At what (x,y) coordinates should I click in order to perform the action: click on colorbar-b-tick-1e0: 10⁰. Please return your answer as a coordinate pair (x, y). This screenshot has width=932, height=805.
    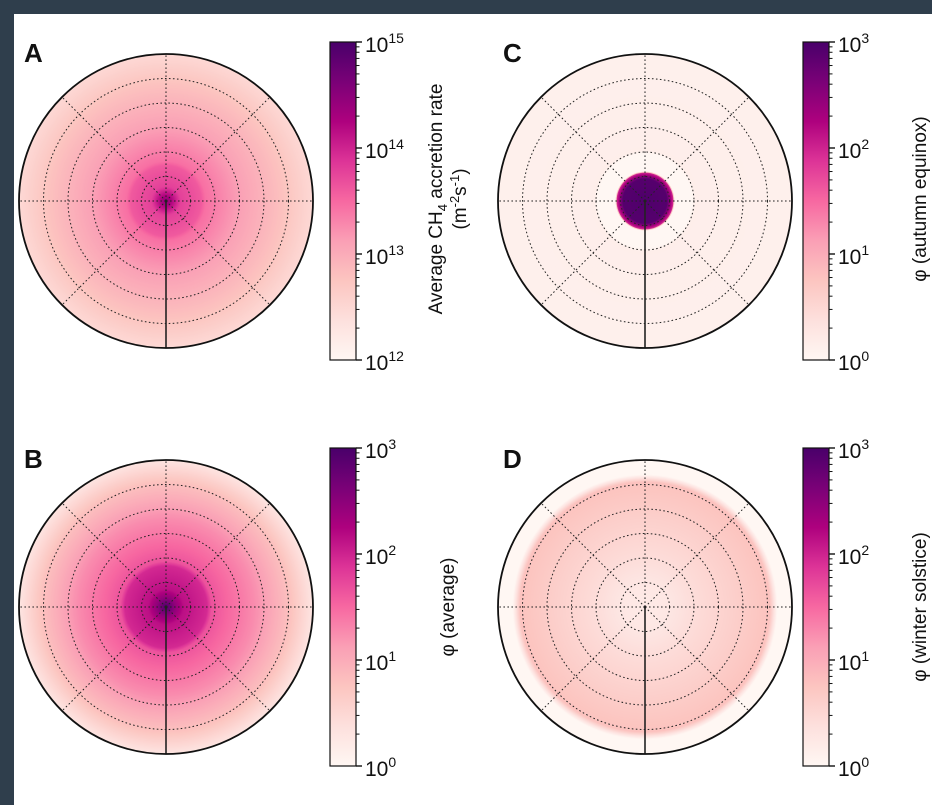
    Looking at the image, I should click on (380, 767).